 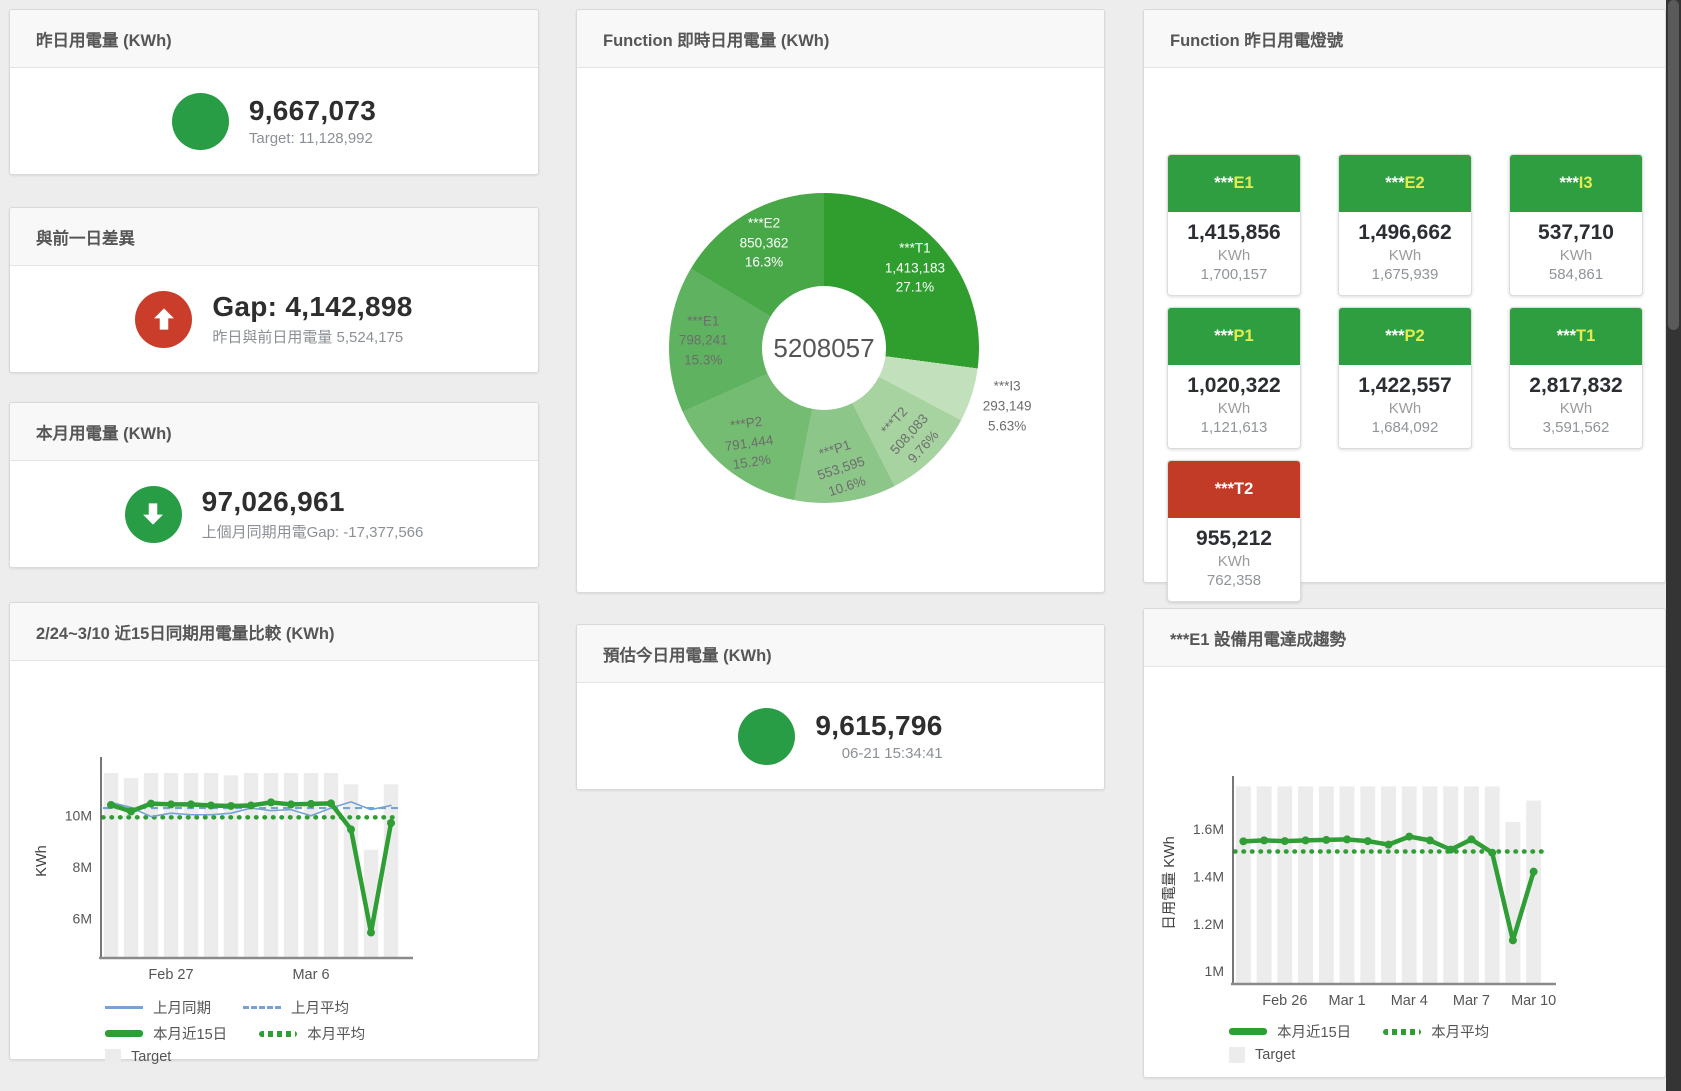 What do you see at coordinates (840, 654) in the screenshot?
I see `panel-header-estimate: 預估今日用電量 (KWh)` at bounding box center [840, 654].